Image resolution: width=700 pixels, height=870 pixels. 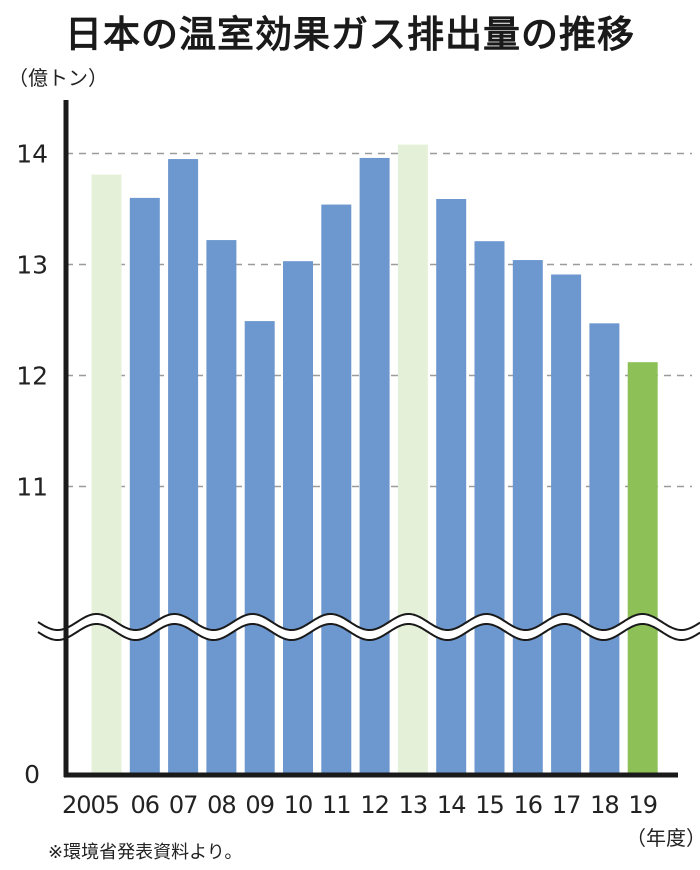 I want to click on x-tick-label: 16, so click(x=528, y=805).